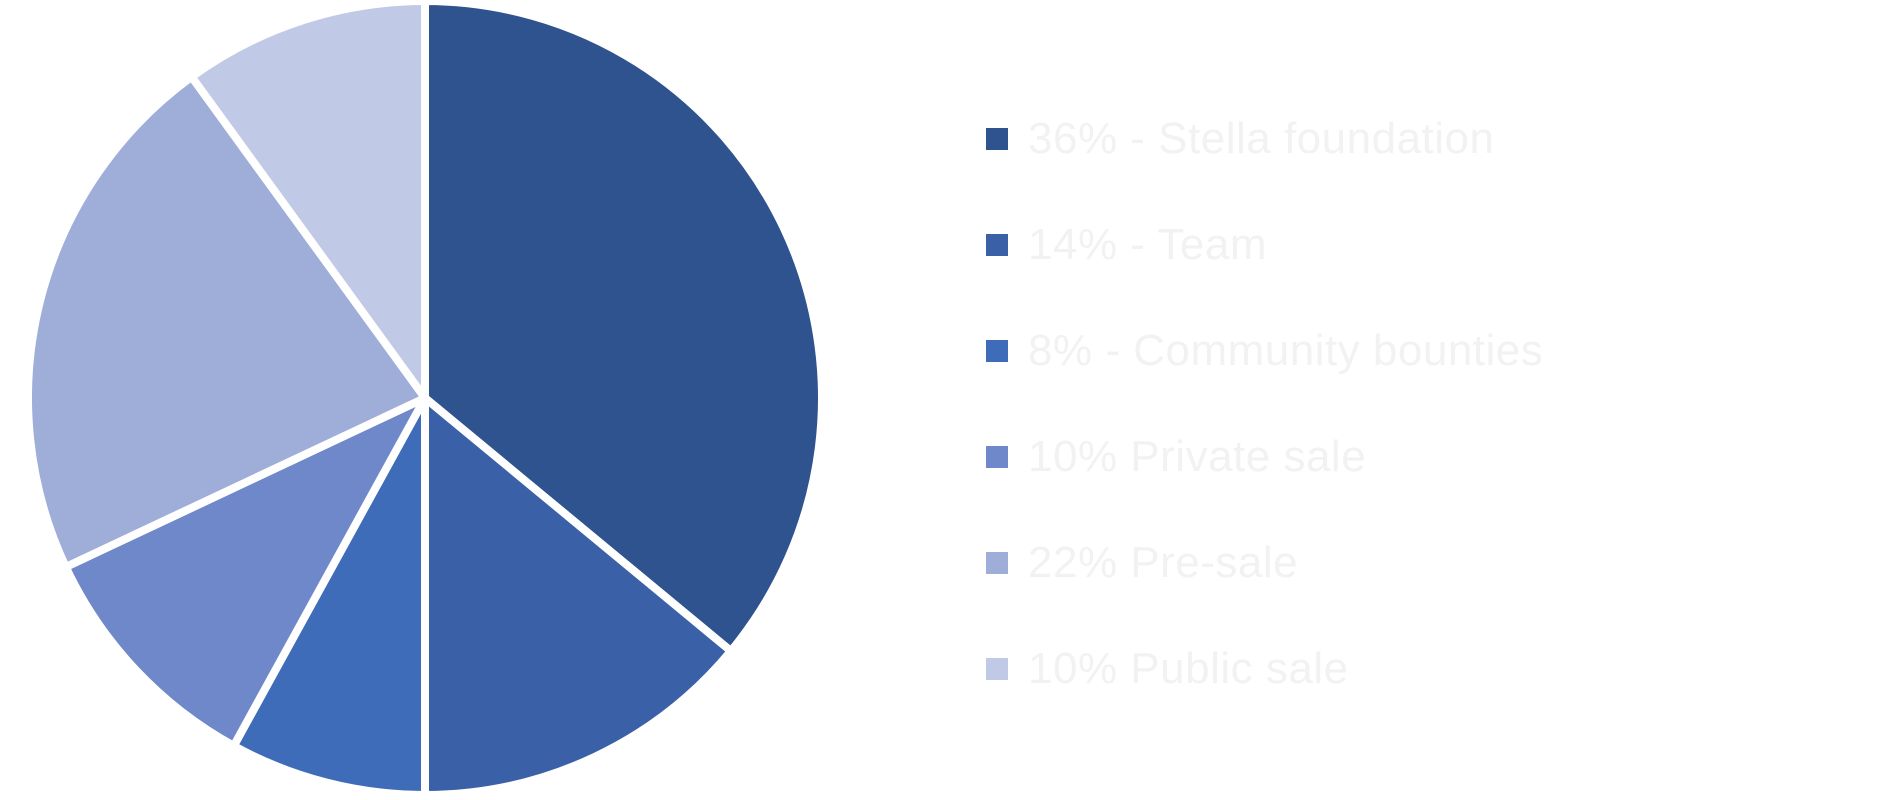 The height and width of the screenshot is (800, 1888). I want to click on legend-item: 10% Public sale, so click(1264, 669).